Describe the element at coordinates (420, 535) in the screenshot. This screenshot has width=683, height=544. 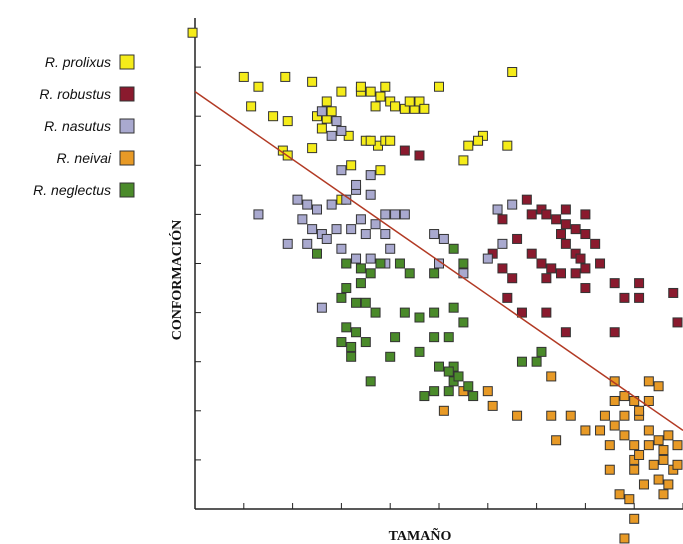
I see `x-axis-title: TAMAÑO` at that location.